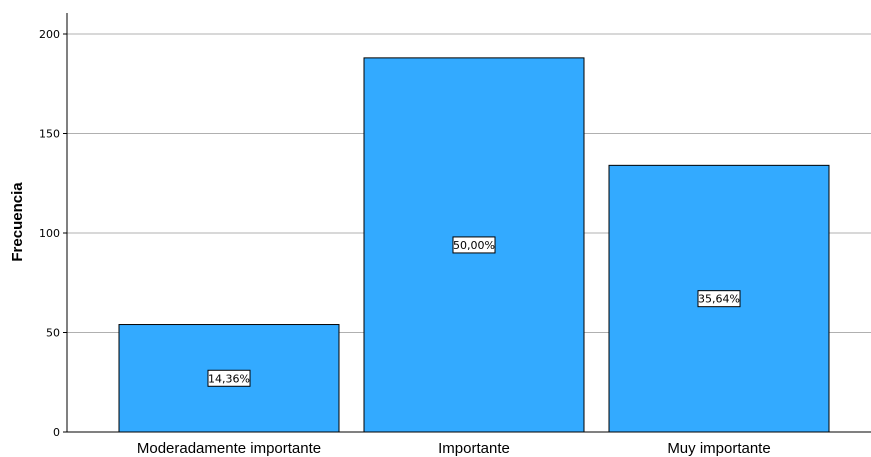 Image resolution: width=871 pixels, height=457 pixels. Describe the element at coordinates (56, 432) in the screenshot. I see `y-tick-label: 0` at that location.